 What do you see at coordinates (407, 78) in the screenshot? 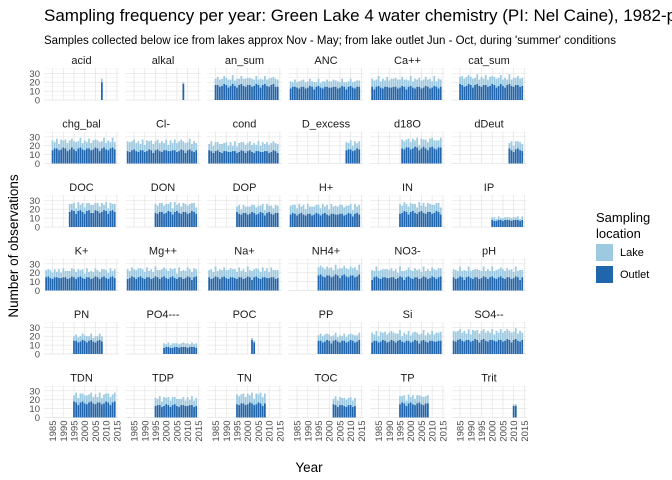
I see `facet-ca-: Ca++` at bounding box center [407, 78].